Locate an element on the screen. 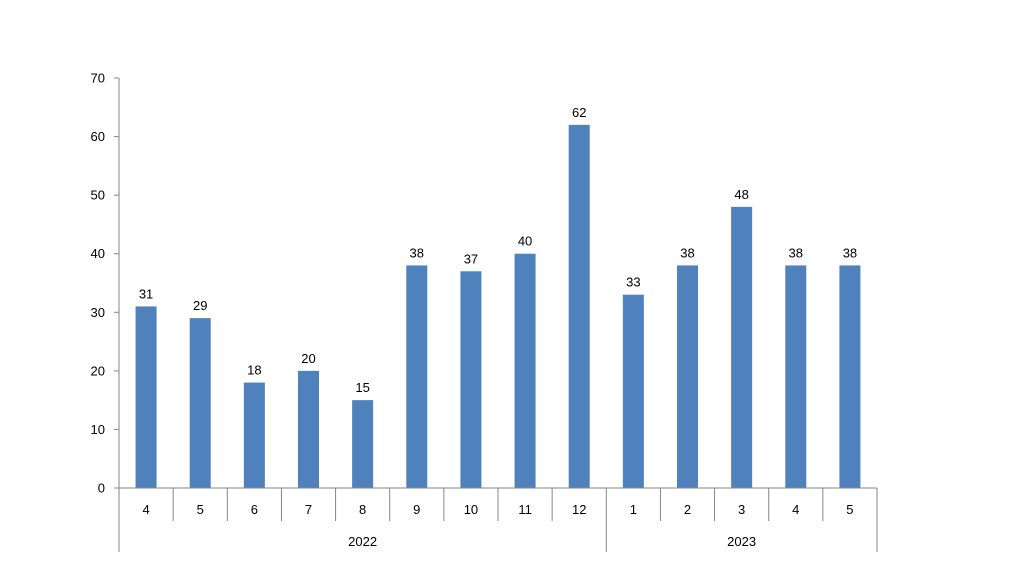 This screenshot has width=1024, height=587. x-category-label: 11 is located at coordinates (525, 509).